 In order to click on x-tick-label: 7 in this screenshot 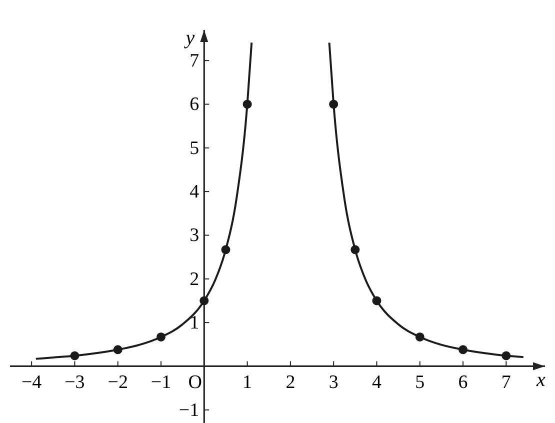, I will do `click(506, 383)`.